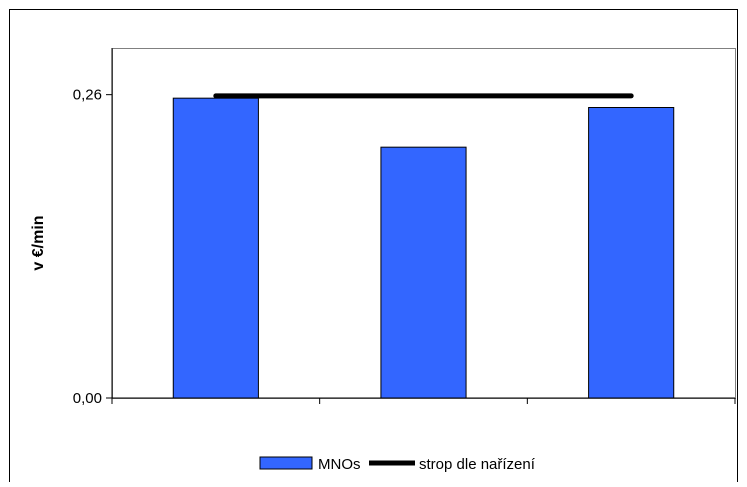  I want to click on legend-swatch-mnos, so click(286, 463).